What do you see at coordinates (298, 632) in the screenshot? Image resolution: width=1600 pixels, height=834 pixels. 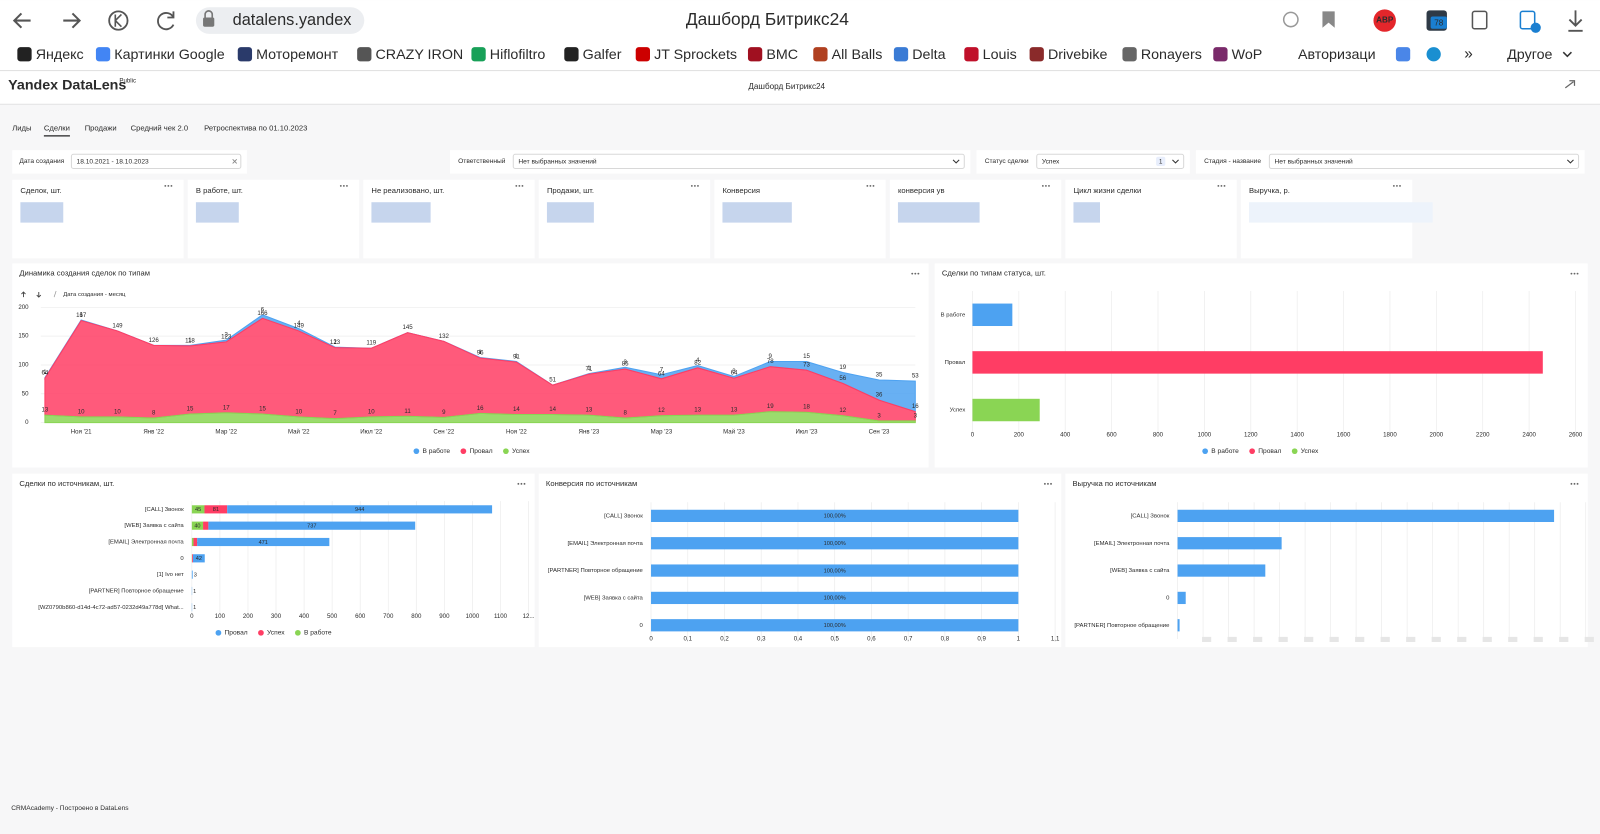 I see `legend-swatch` at bounding box center [298, 632].